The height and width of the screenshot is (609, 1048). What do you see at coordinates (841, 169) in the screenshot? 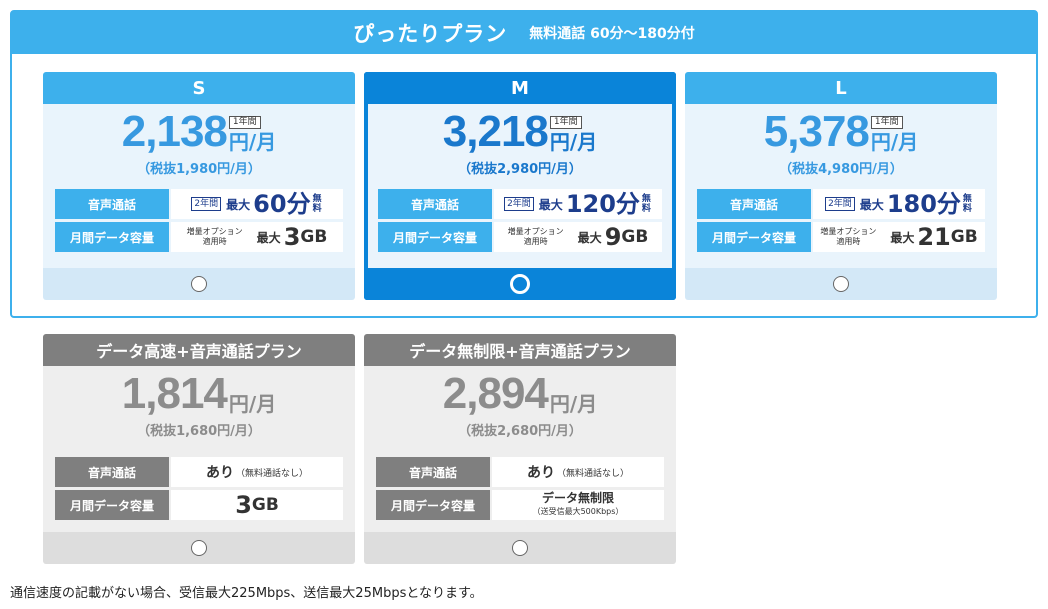
I see `price-taxless: （税抜4,980円/月）` at bounding box center [841, 169].